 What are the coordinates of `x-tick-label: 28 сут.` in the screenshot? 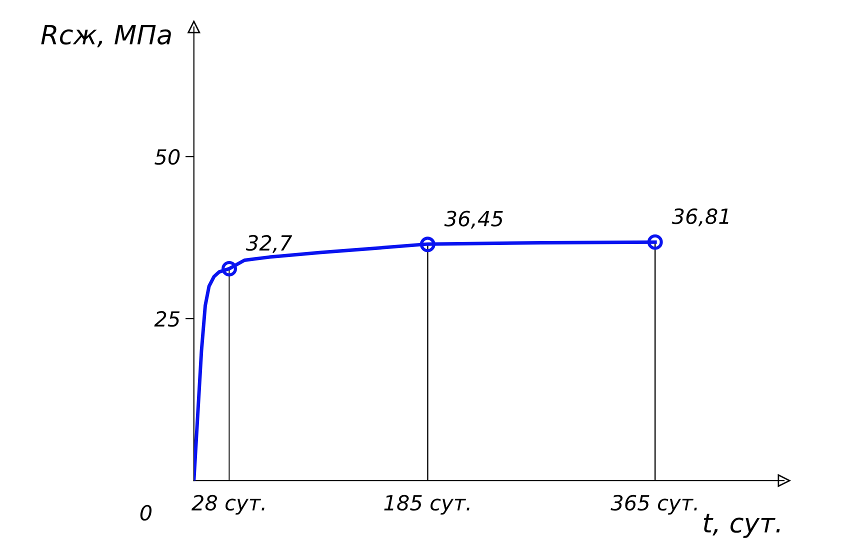 It's located at (228, 504).